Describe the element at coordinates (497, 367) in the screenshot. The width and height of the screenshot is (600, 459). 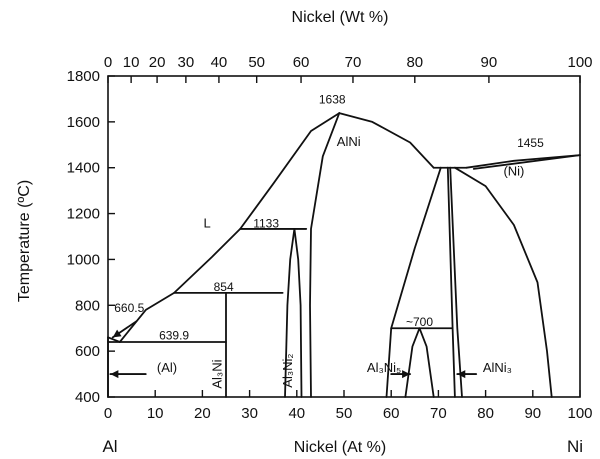
I see `phase-label-alni3: AlNi₃` at that location.